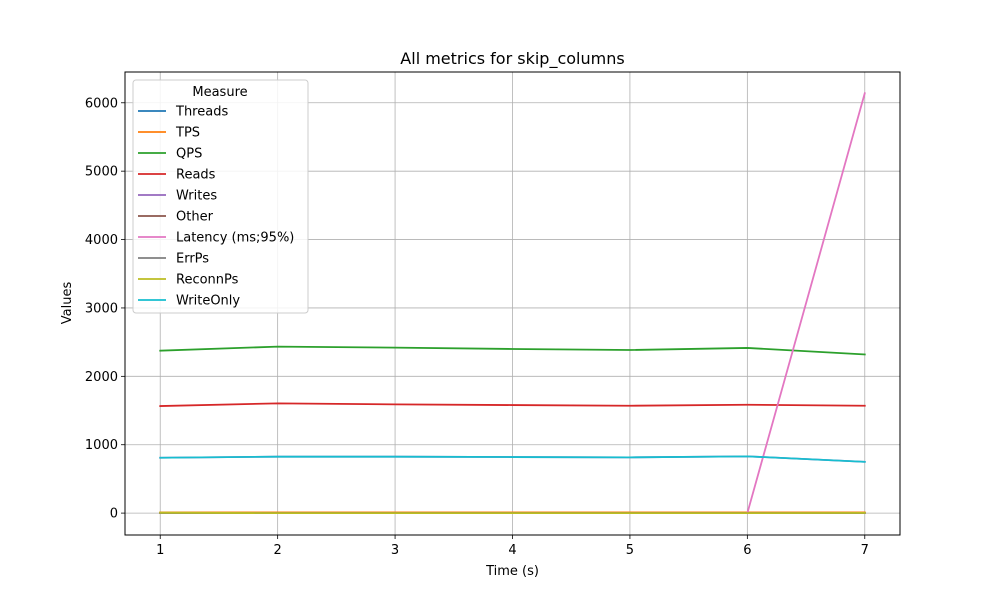 The image size is (1000, 604). I want to click on x-tick-label: 7, so click(865, 550).